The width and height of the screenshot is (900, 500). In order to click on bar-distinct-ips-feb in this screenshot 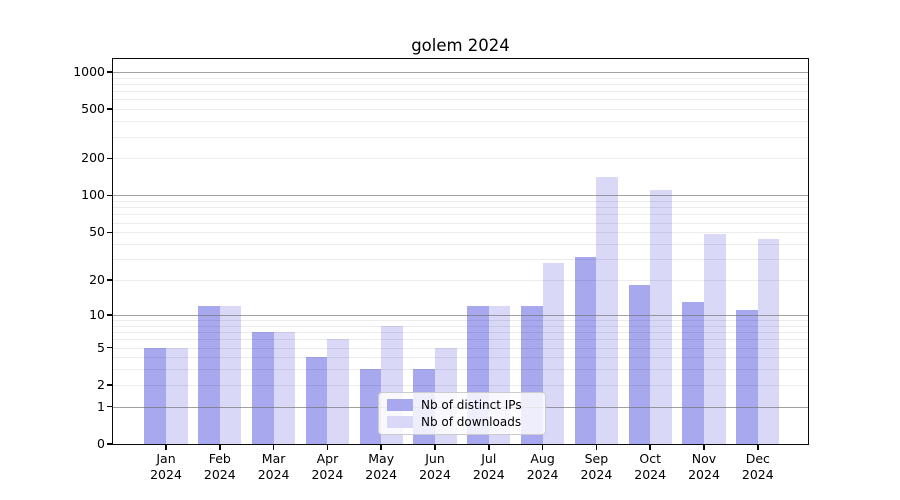, I will do `click(209, 374)`.